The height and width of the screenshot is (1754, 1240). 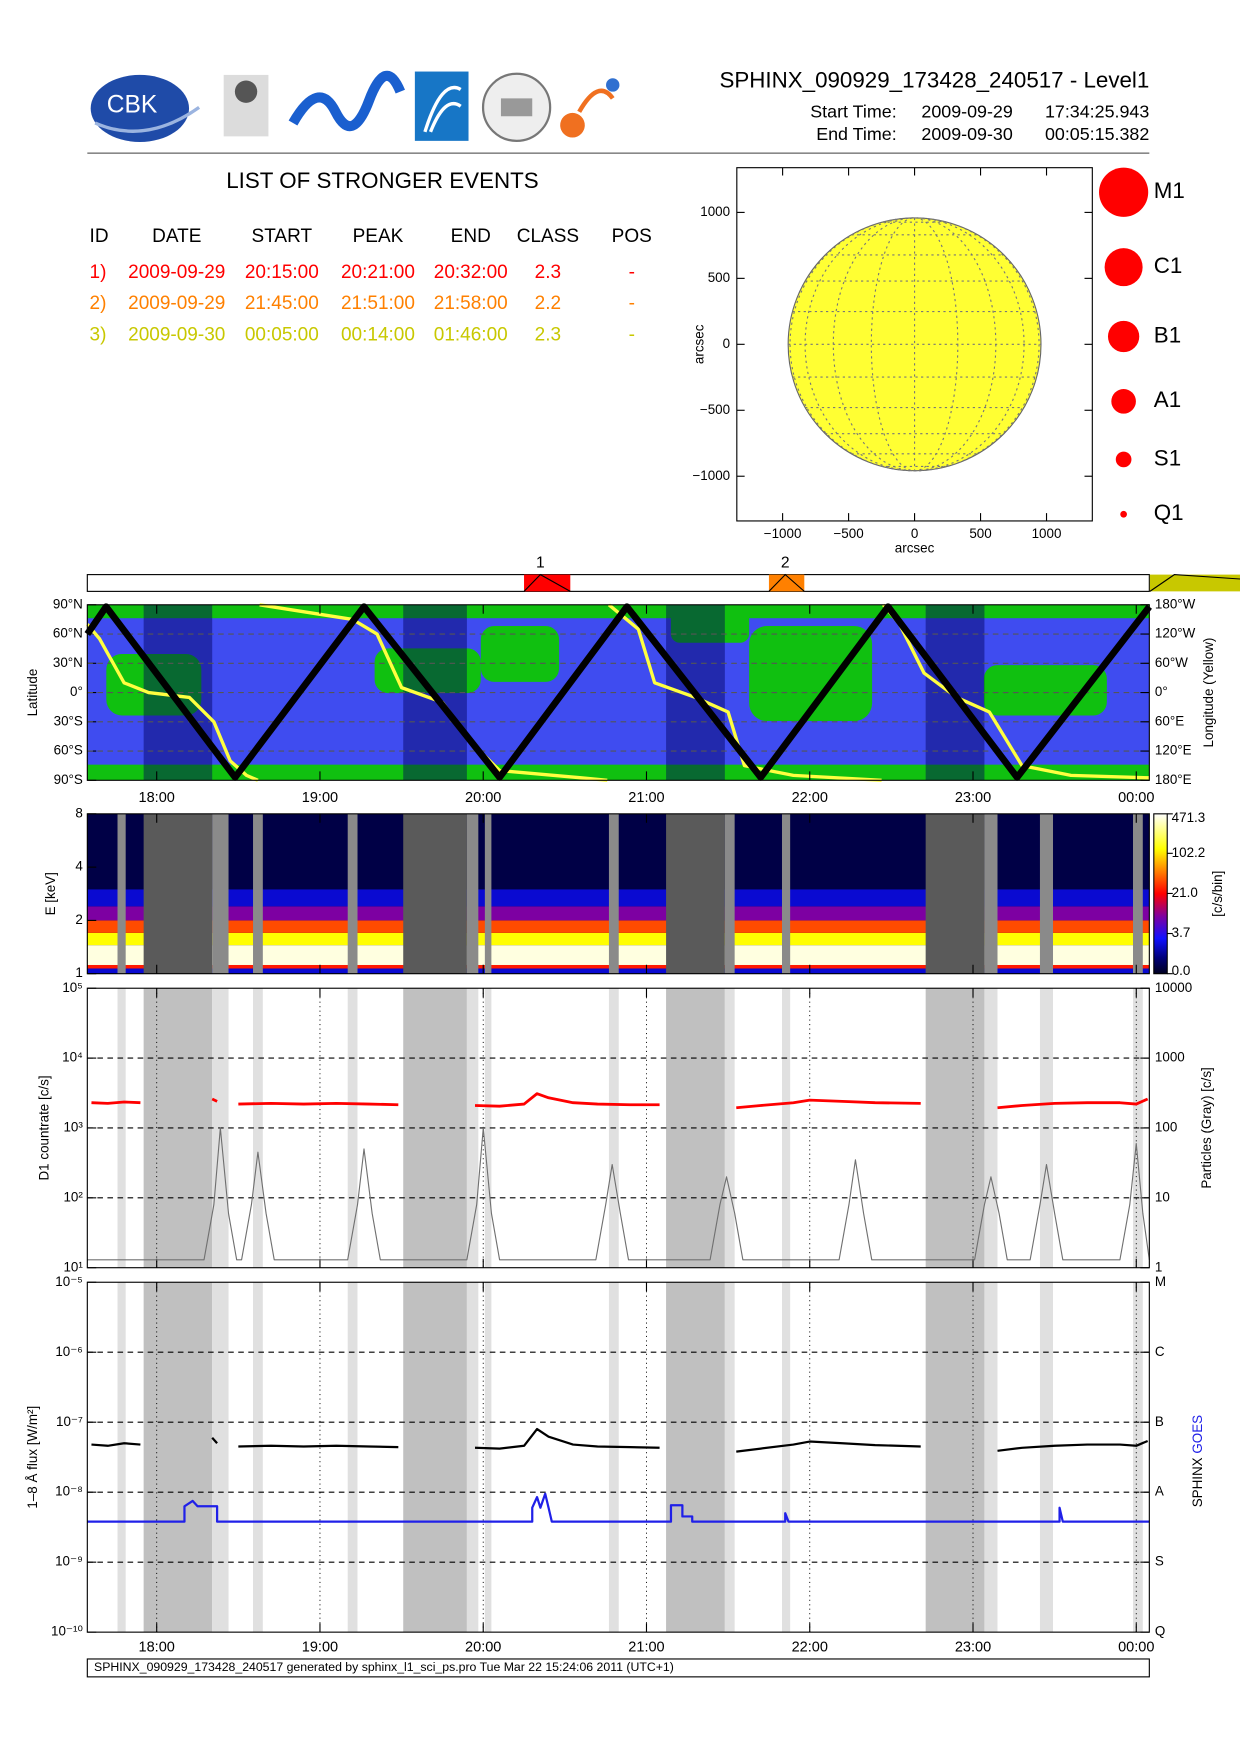 I want to click on y-tick-label: 10², so click(x=73, y=1196).